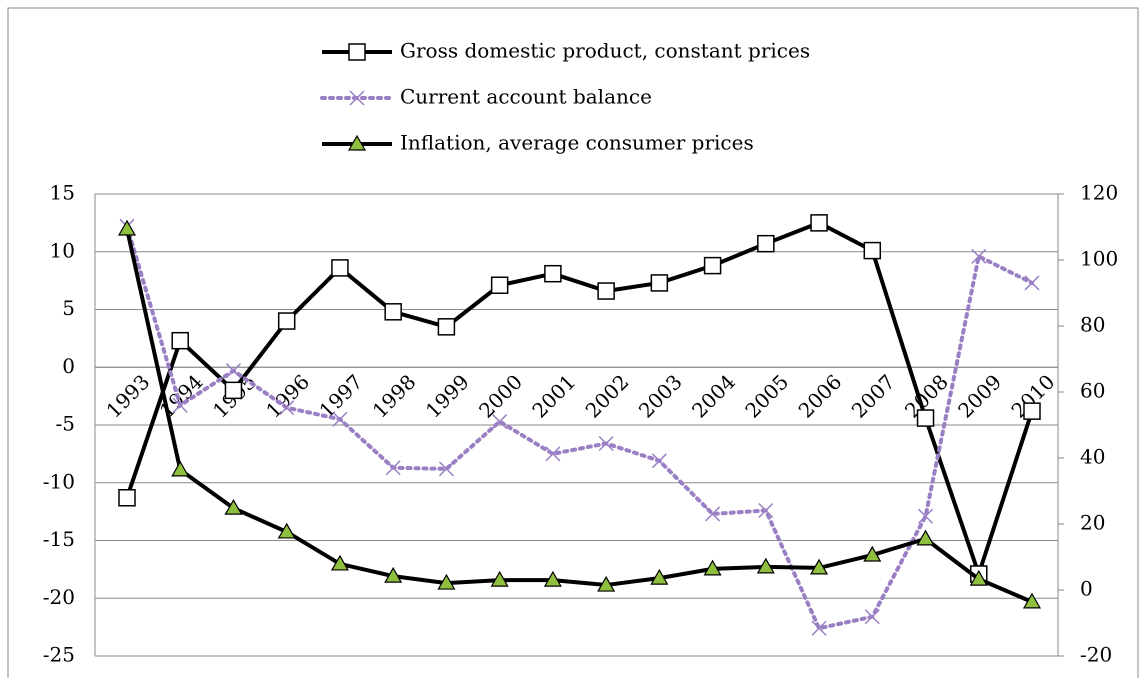 This screenshot has width=1146, height=682. What do you see at coordinates (605, 51) in the screenshot?
I see `legend-label: Gross domestic product, constant prices` at bounding box center [605, 51].